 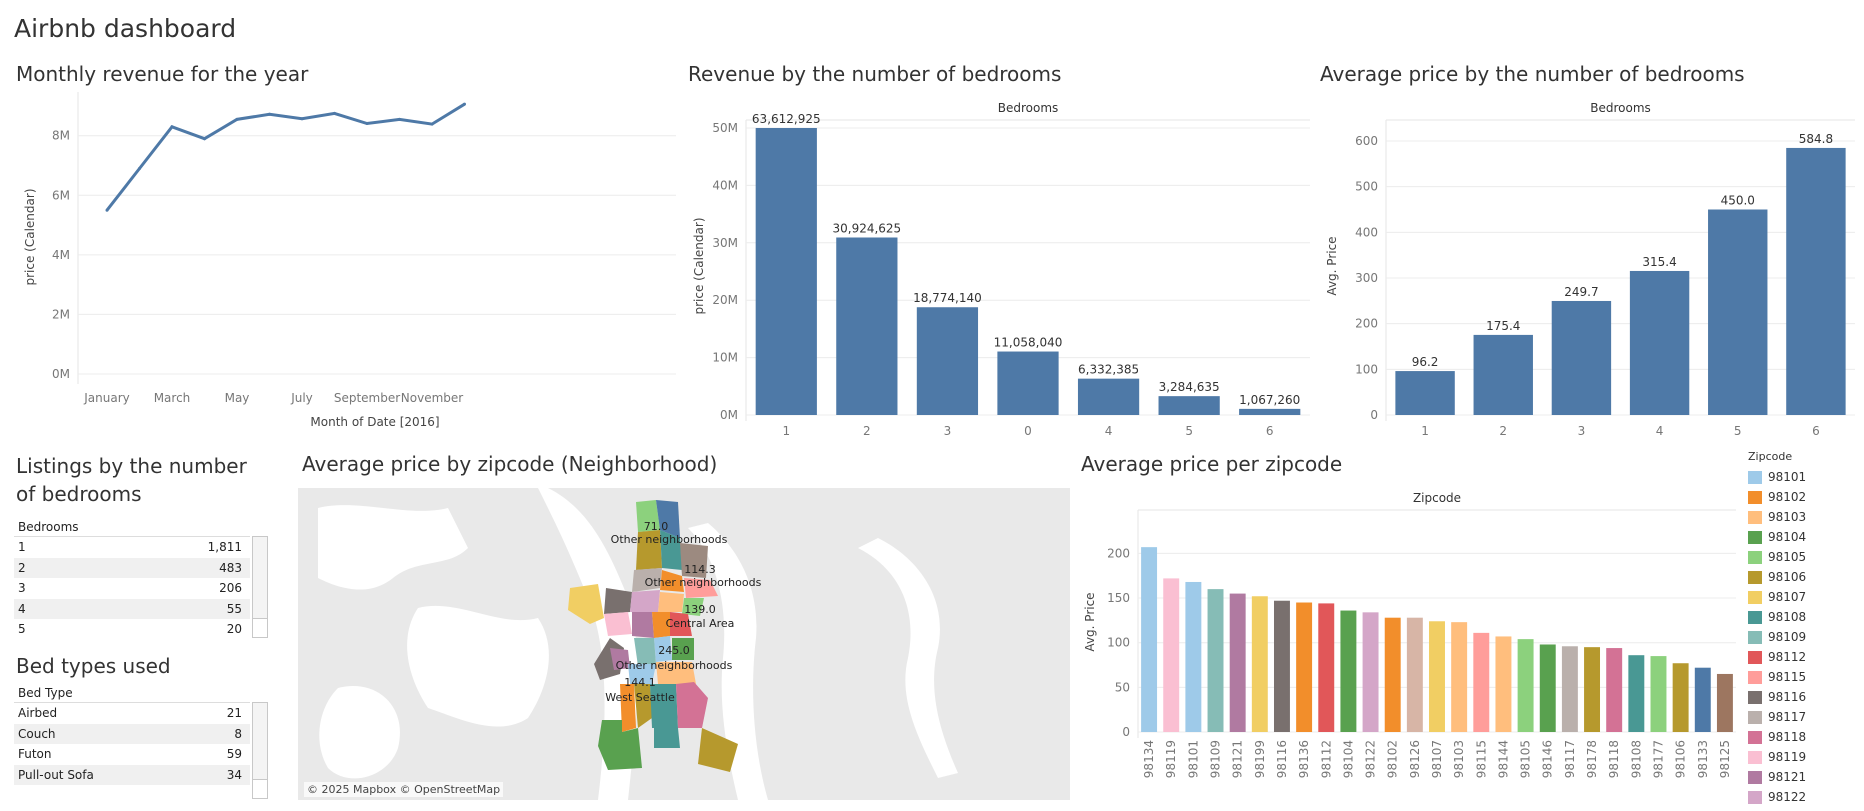 What do you see at coordinates (725, 243) in the screenshot?
I see `y-tick-label: 30M` at bounding box center [725, 243].